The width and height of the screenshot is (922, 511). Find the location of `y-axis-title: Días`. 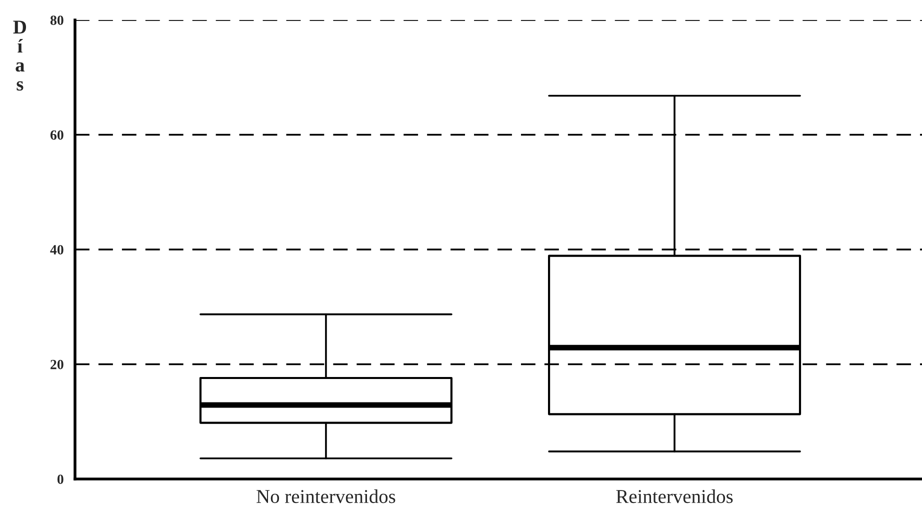

y-axis-title: Días is located at coordinates (19, 55).